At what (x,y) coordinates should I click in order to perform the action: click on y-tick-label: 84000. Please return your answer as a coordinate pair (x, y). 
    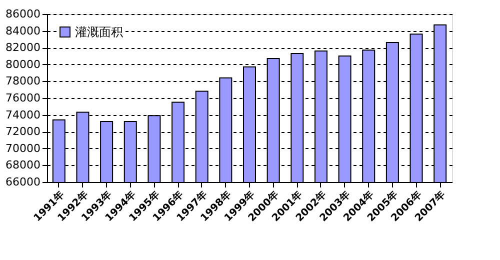
    Looking at the image, I should click on (23, 31).